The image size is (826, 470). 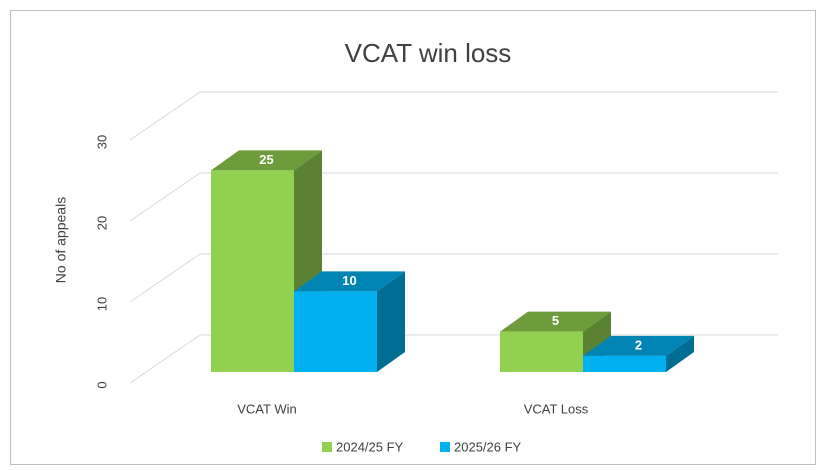 What do you see at coordinates (101, 223) in the screenshot?
I see `y-tick-label: 20` at bounding box center [101, 223].